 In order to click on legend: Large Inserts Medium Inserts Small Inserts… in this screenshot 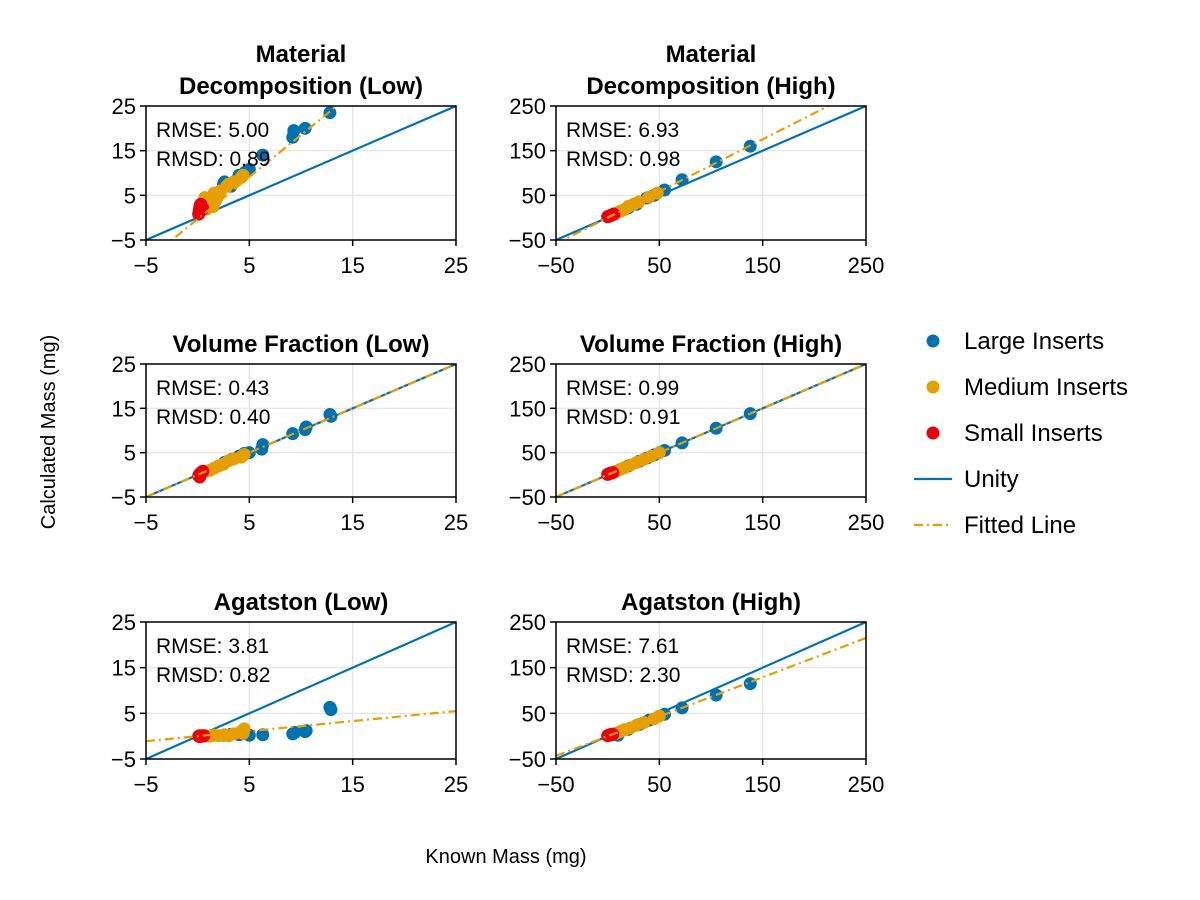, I will do `click(1021, 433)`.